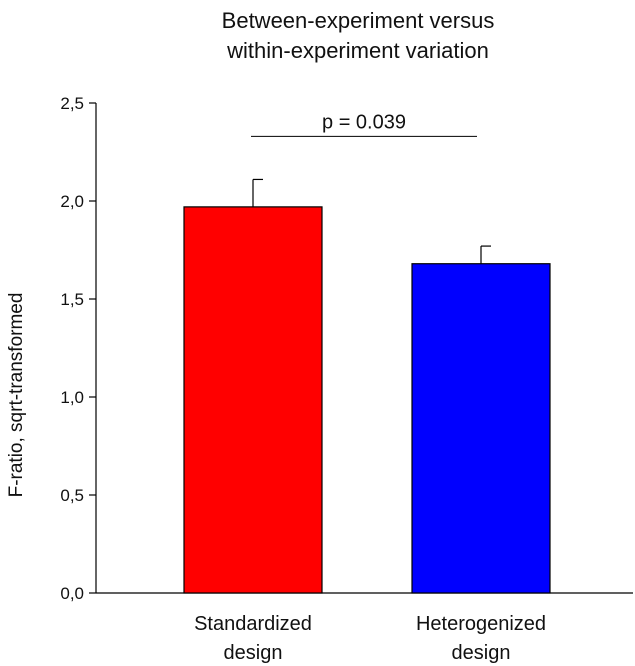 Image resolution: width=635 pixels, height=666 pixels. Describe the element at coordinates (78, 348) in the screenshot. I see `y-ticks: 0,0 0,5 1,0 1,5 2,0 2,5` at that location.